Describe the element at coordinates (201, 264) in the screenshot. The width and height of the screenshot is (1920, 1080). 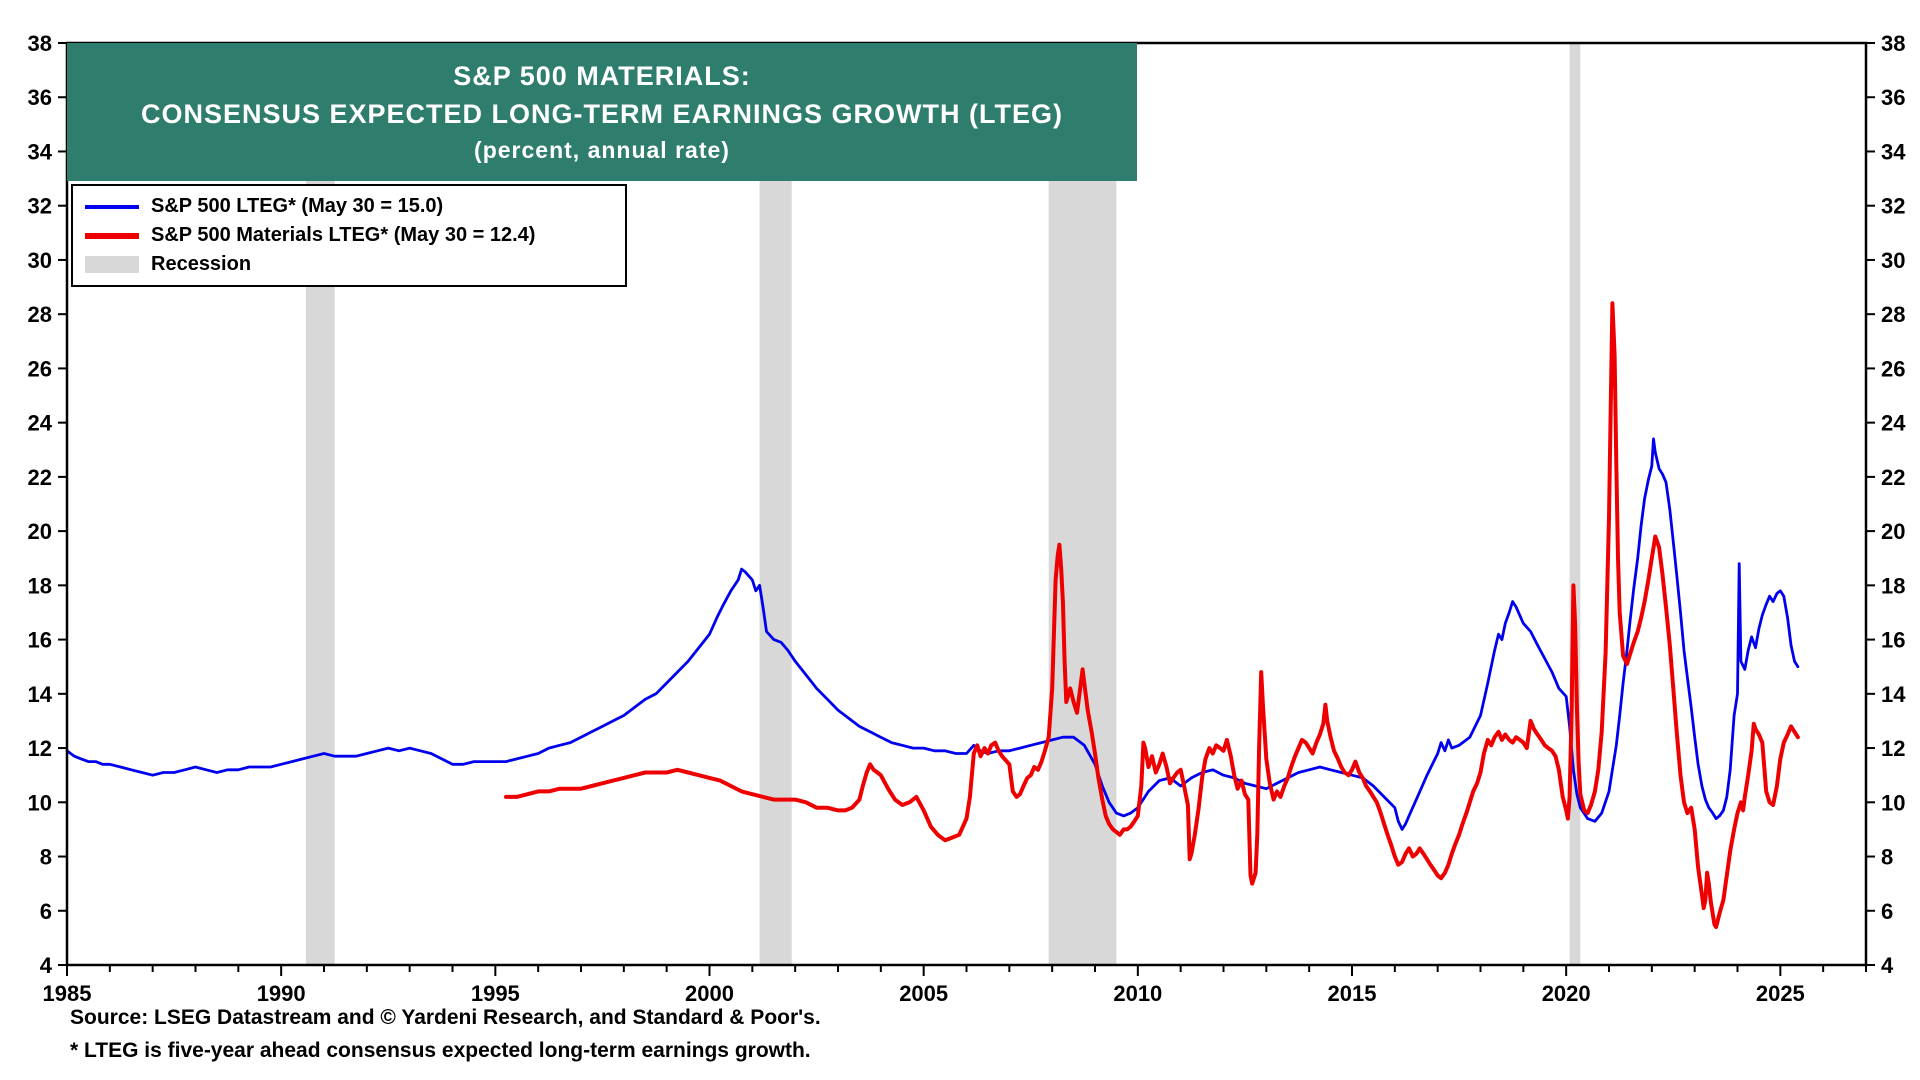
I see `legend-label-recession: Recession` at that location.